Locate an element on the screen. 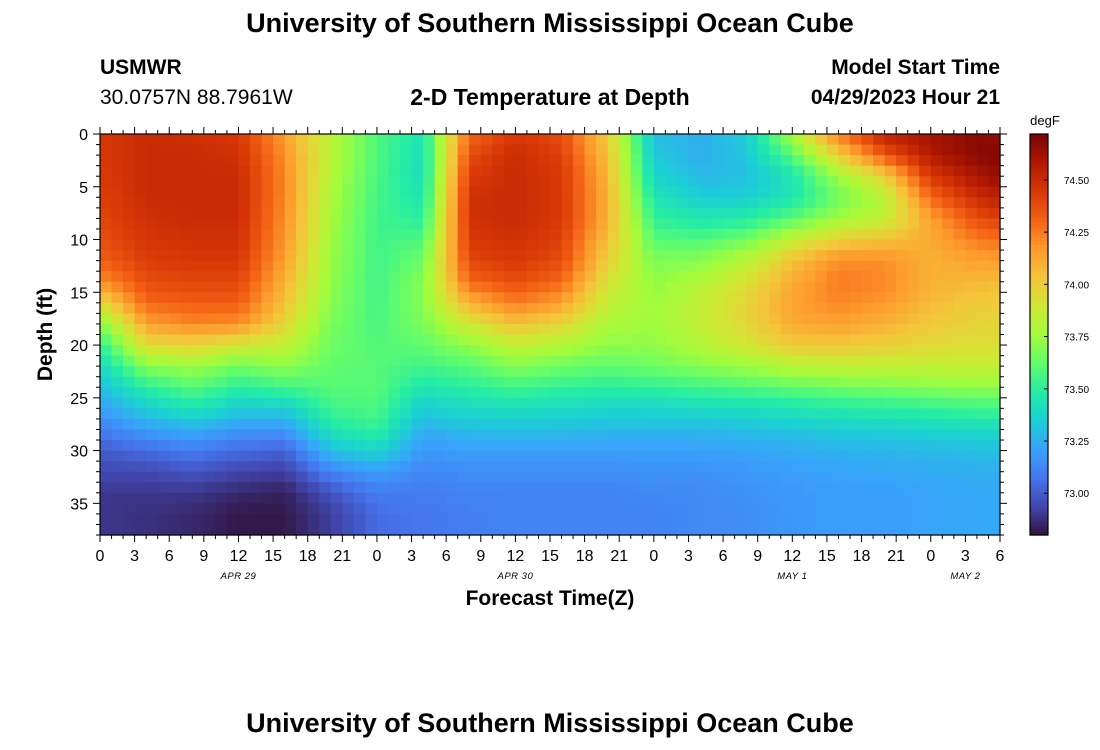  x-tick-label: 0 is located at coordinates (100, 556).